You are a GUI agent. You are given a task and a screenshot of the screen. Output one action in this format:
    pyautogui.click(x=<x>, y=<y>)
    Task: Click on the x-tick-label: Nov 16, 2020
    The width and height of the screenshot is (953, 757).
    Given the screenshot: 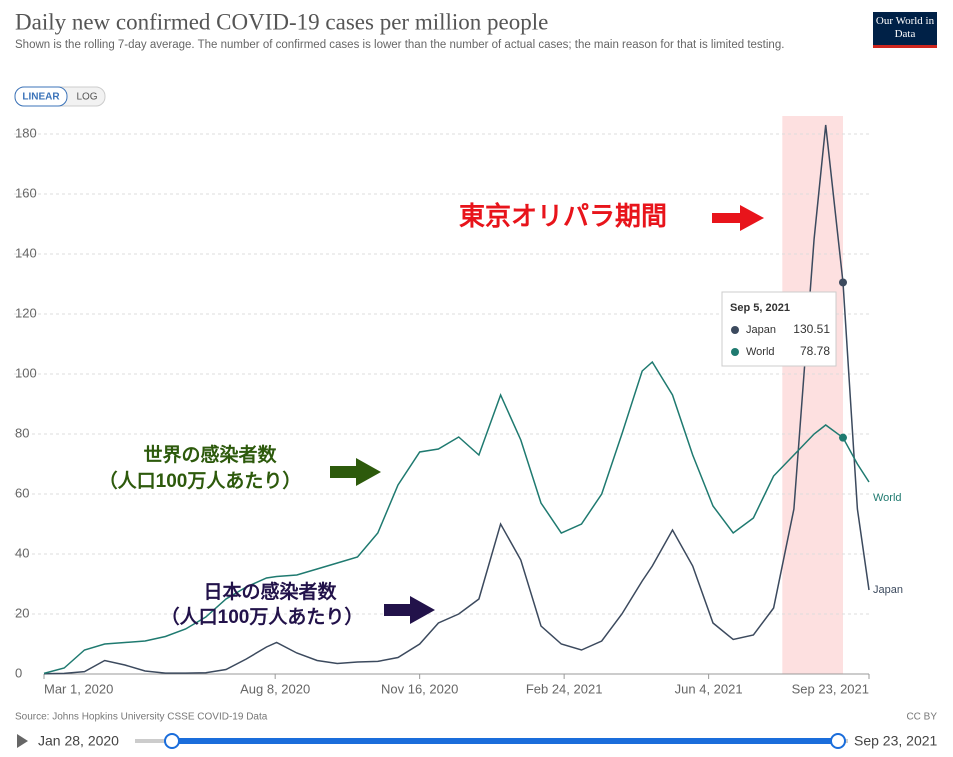 What is the action you would take?
    pyautogui.click(x=419, y=688)
    